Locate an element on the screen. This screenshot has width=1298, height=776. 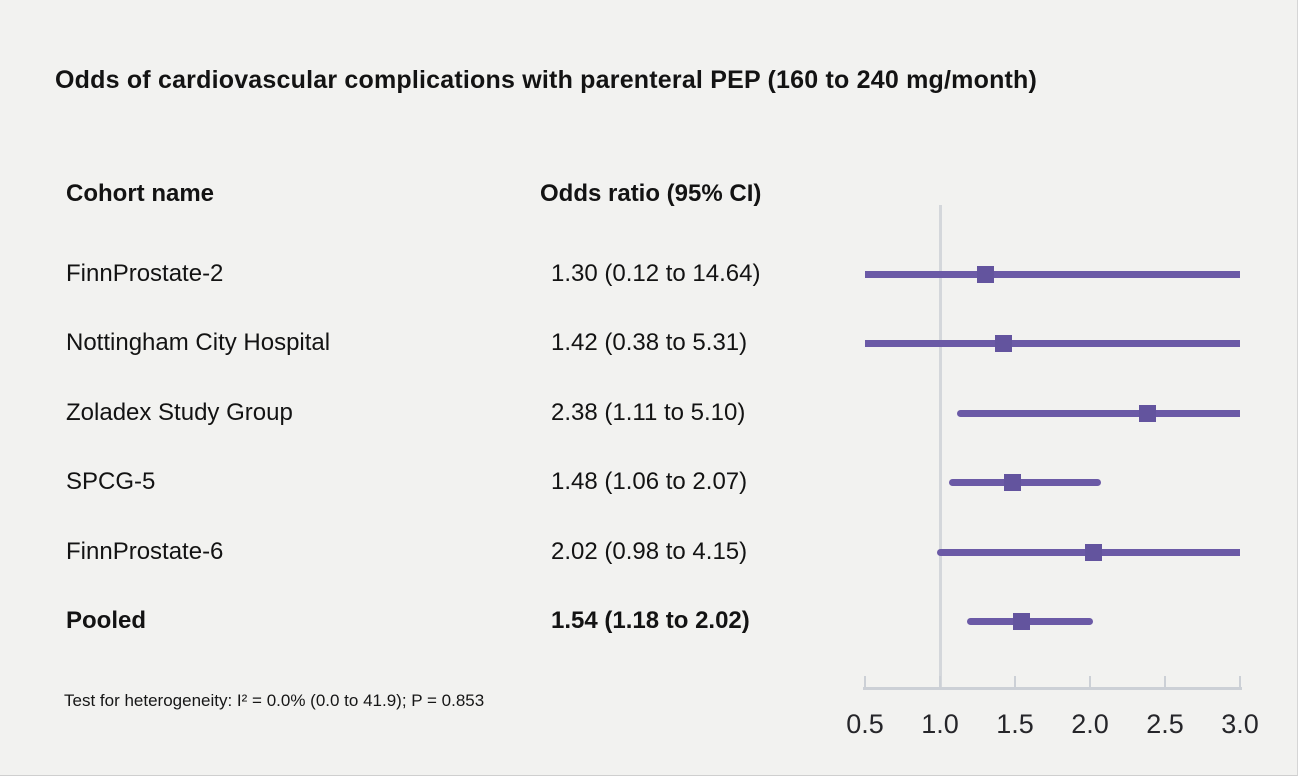
cohort-name: Zoladex Study Group is located at coordinates (179, 412).